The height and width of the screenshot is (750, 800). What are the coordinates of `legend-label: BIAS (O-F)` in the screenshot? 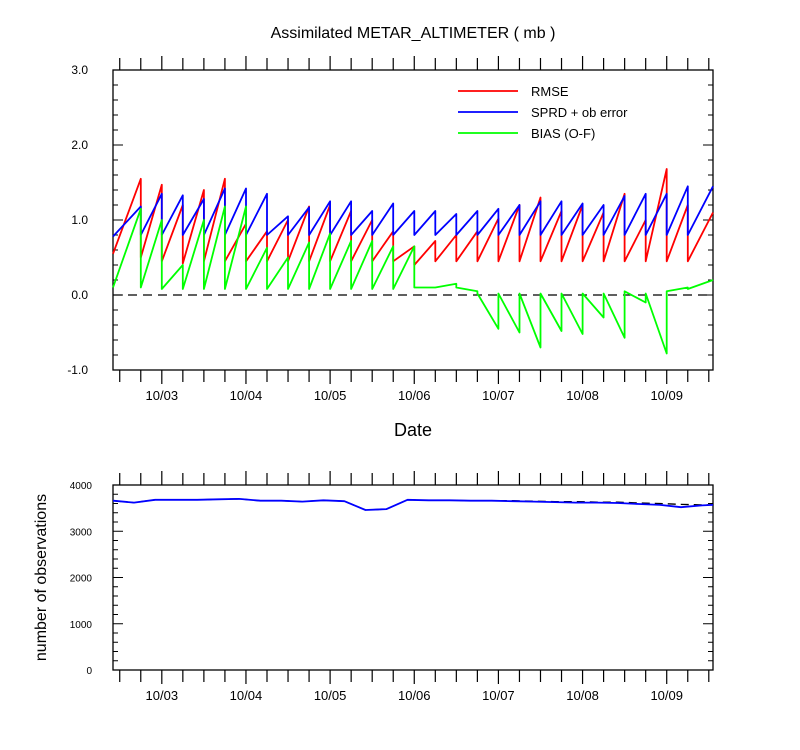 It's located at (563, 133).